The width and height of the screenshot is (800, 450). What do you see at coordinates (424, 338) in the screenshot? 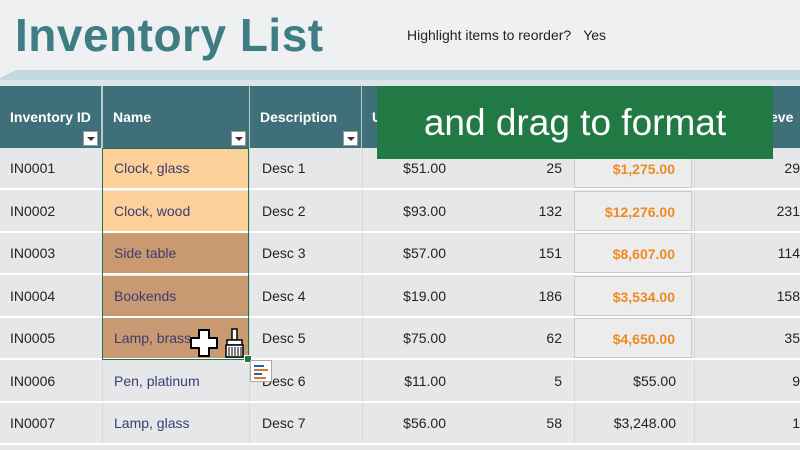
I see `cell-unit-price: $75.00` at bounding box center [424, 338].